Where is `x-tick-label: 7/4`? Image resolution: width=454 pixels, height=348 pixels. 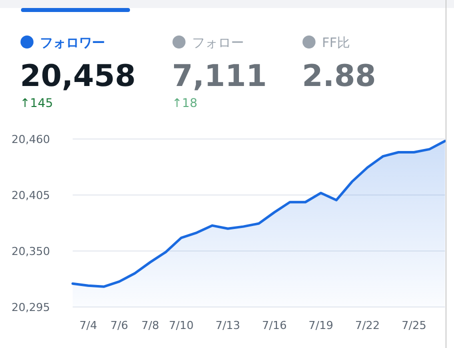
x-tick-label: 7/4 is located at coordinates (88, 325).